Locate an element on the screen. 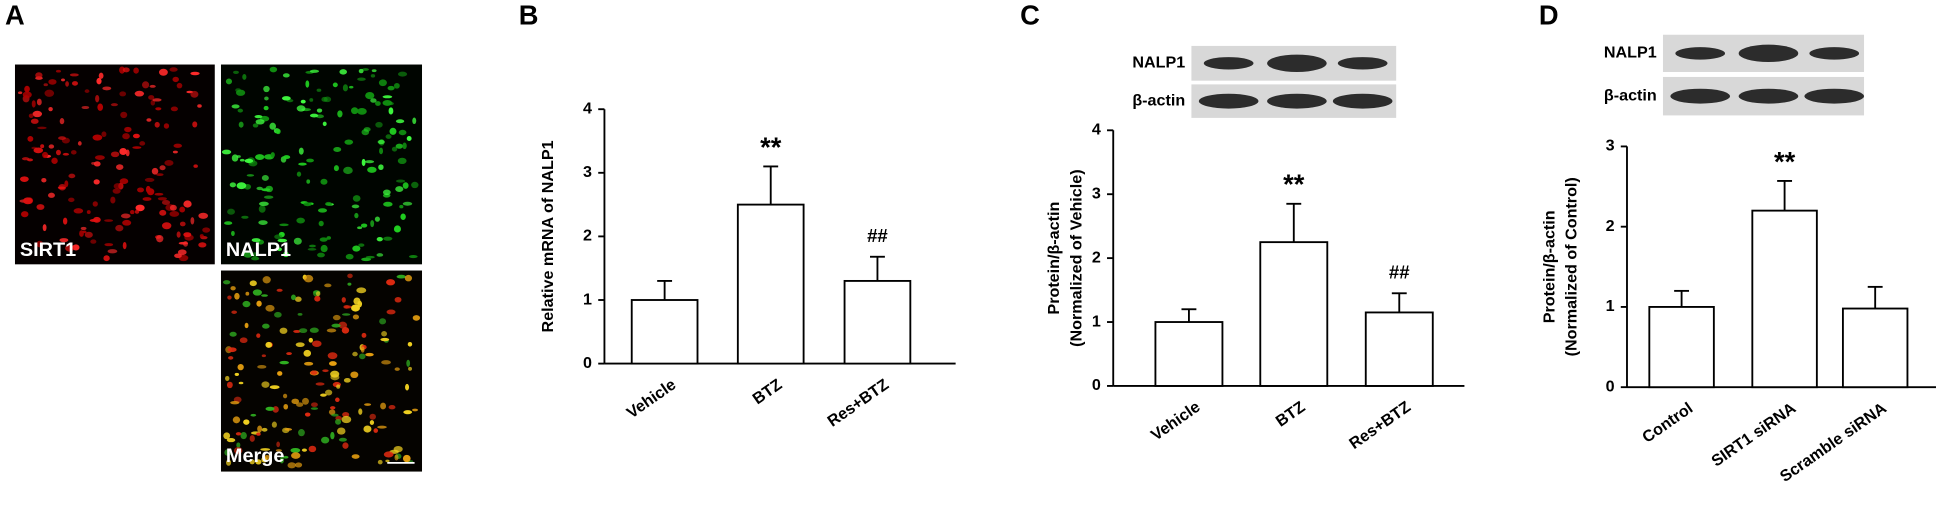 This screenshot has width=1946, height=515. panel-letter: D is located at coordinates (1549, 15).